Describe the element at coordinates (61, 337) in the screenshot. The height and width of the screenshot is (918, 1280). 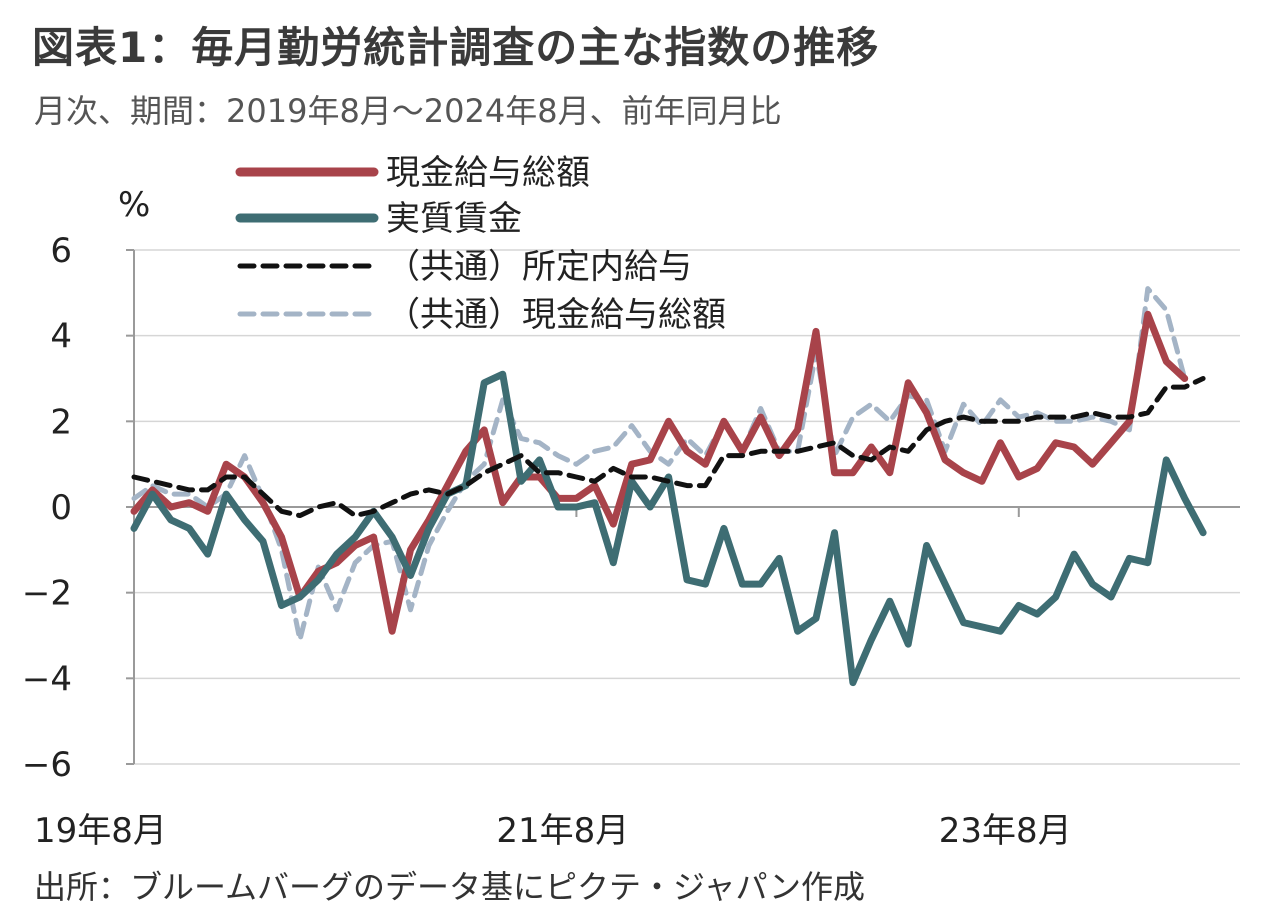
I see `y-tick-label: 4` at that location.